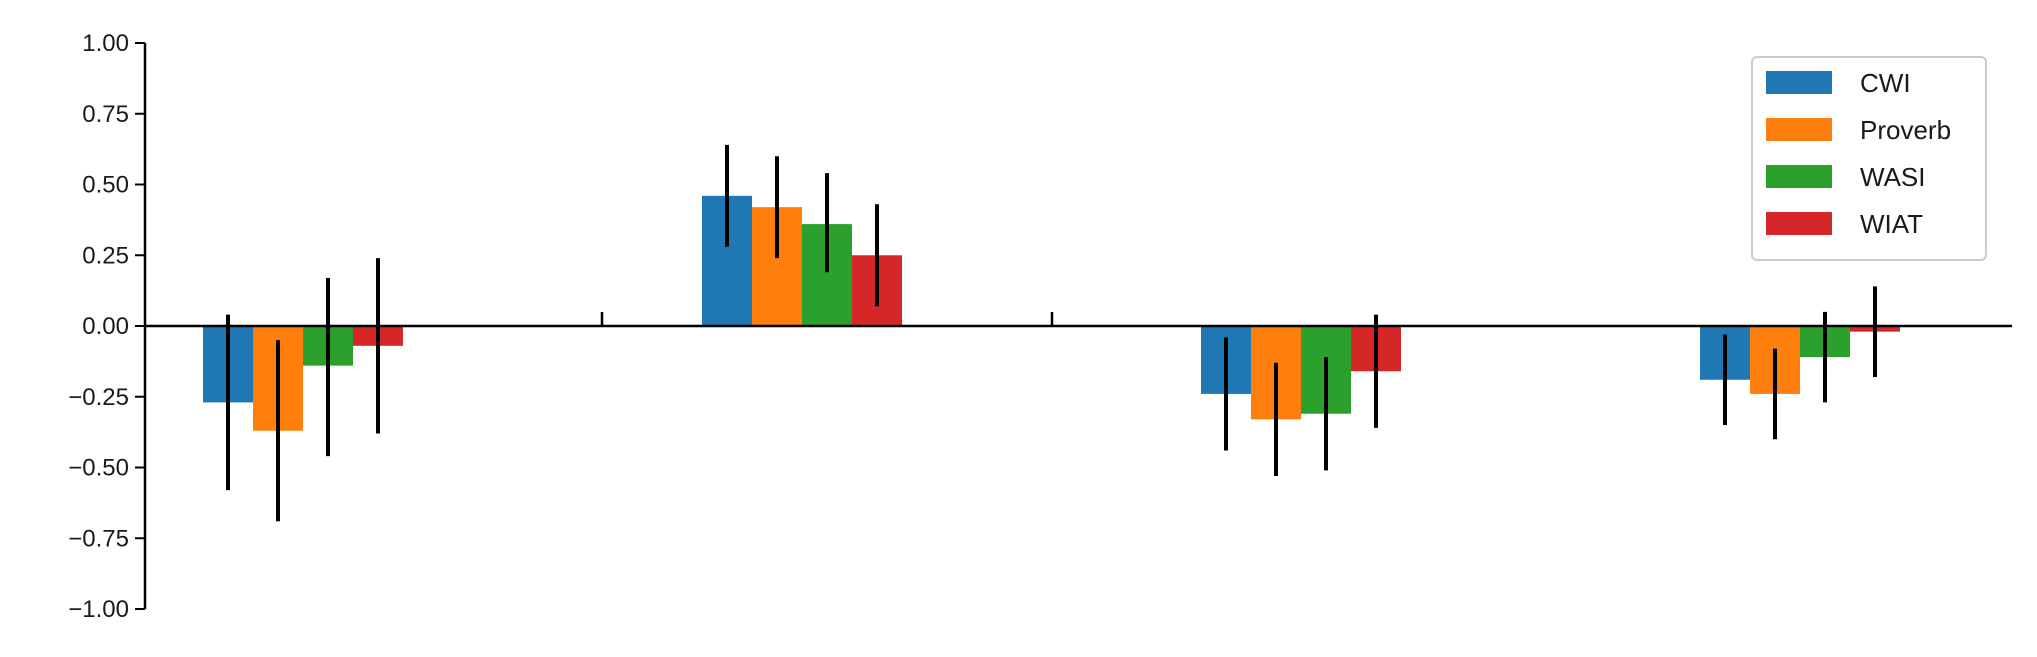  What do you see at coordinates (1892, 177) in the screenshot?
I see `legend-label-wasi: WASI` at bounding box center [1892, 177].